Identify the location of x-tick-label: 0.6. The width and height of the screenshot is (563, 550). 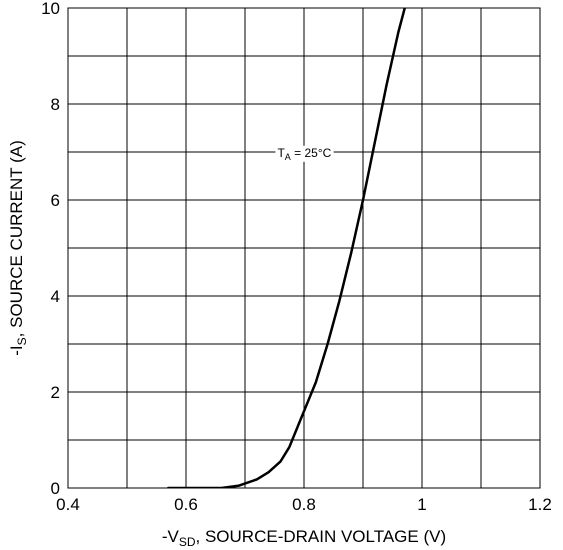
(186, 504).